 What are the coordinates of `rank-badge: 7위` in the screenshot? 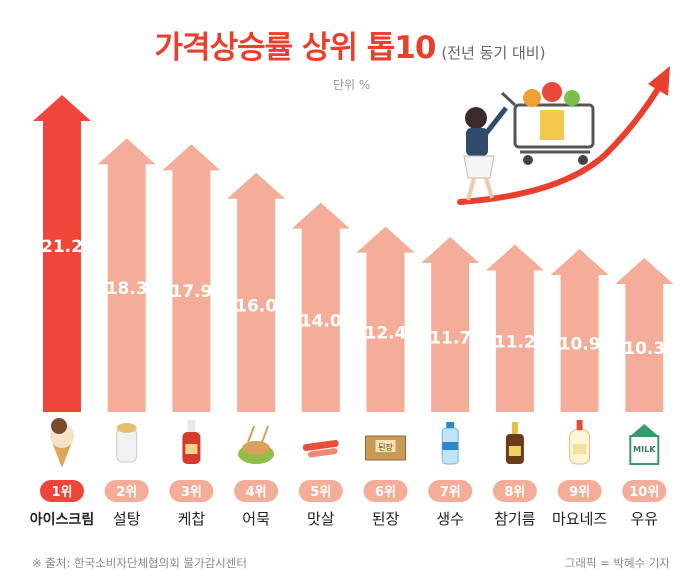 It's located at (450, 491).